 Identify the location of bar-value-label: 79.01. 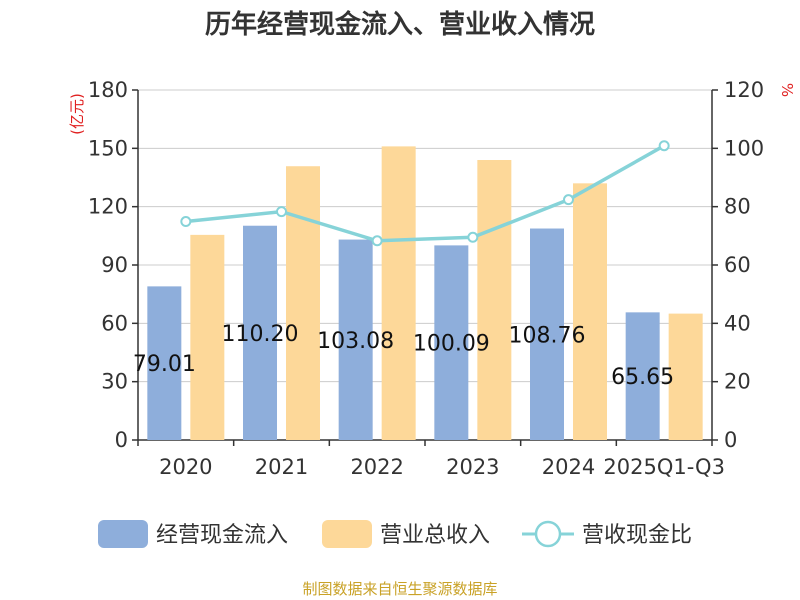
(164, 364).